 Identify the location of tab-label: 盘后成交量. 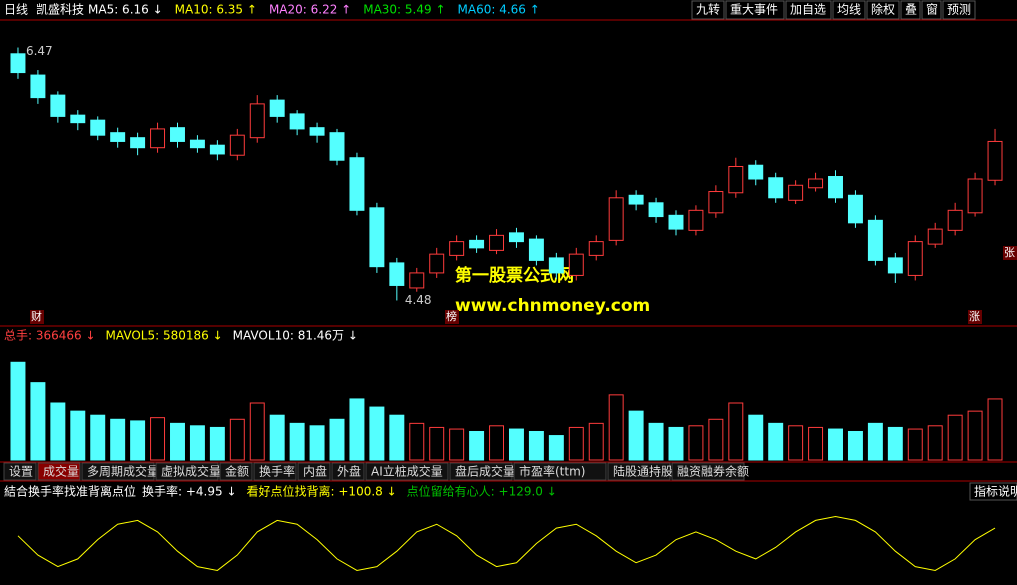
(485, 471).